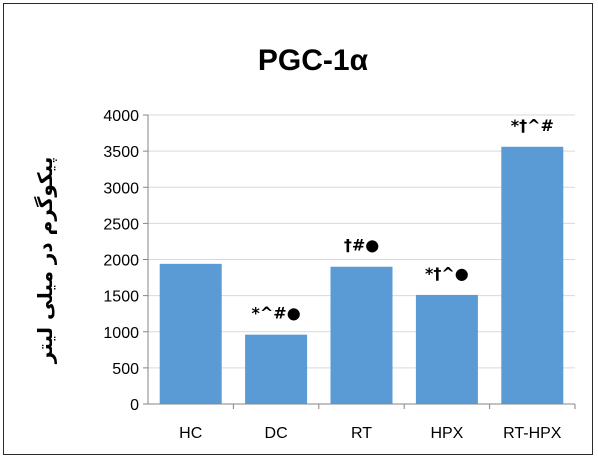  I want to click on y-tick-label: 500, so click(125, 369).